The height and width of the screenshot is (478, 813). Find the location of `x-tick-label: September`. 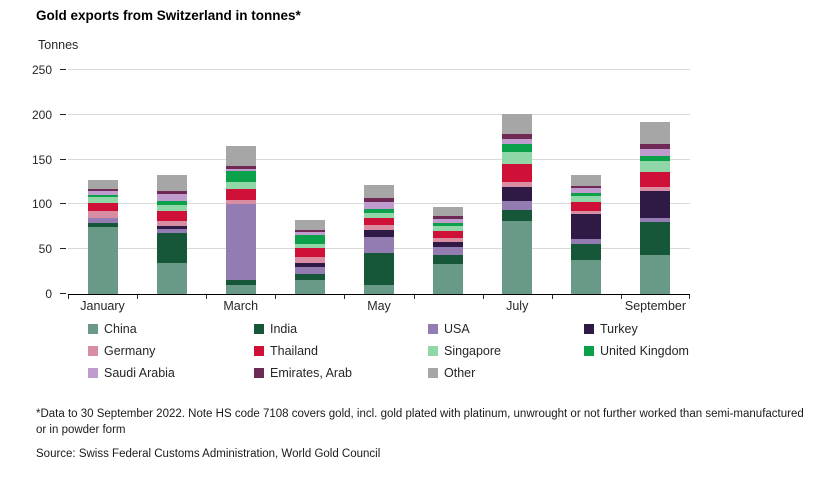

x-tick-label: September is located at coordinates (655, 306).